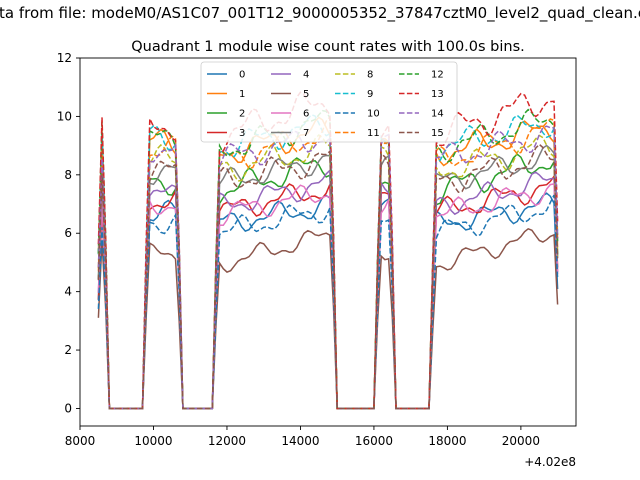 Image resolution: width=640 pixels, height=480 pixels. Describe the element at coordinates (68, 350) in the screenshot. I see `y-tick-label: 2` at that location.